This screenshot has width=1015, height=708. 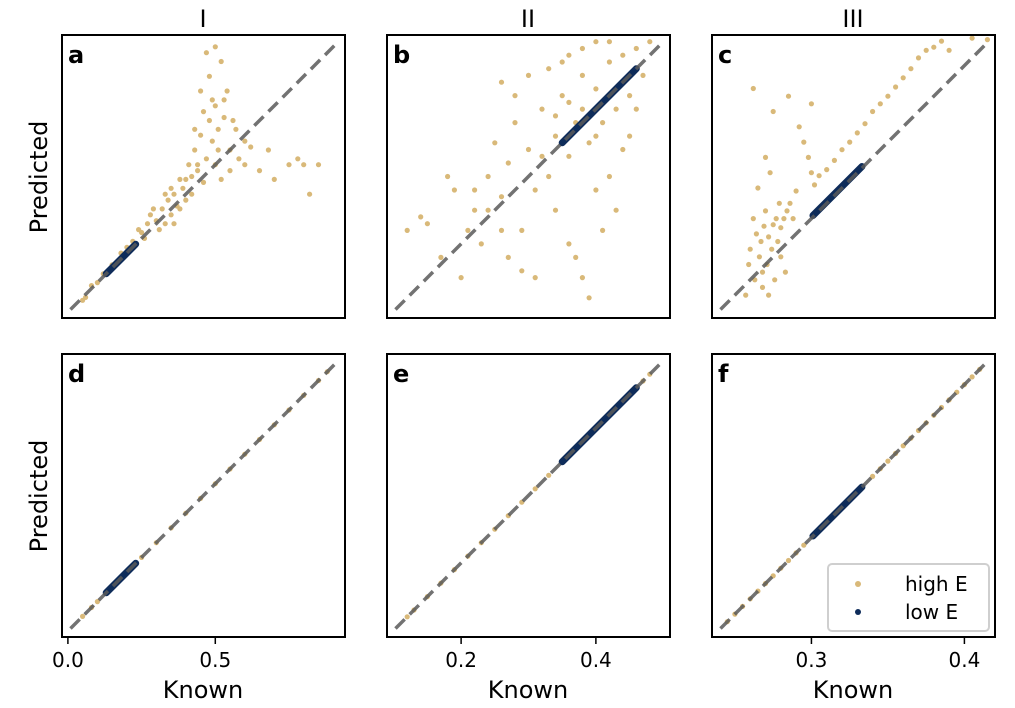 I want to click on identity-line, so click(x=528, y=495).